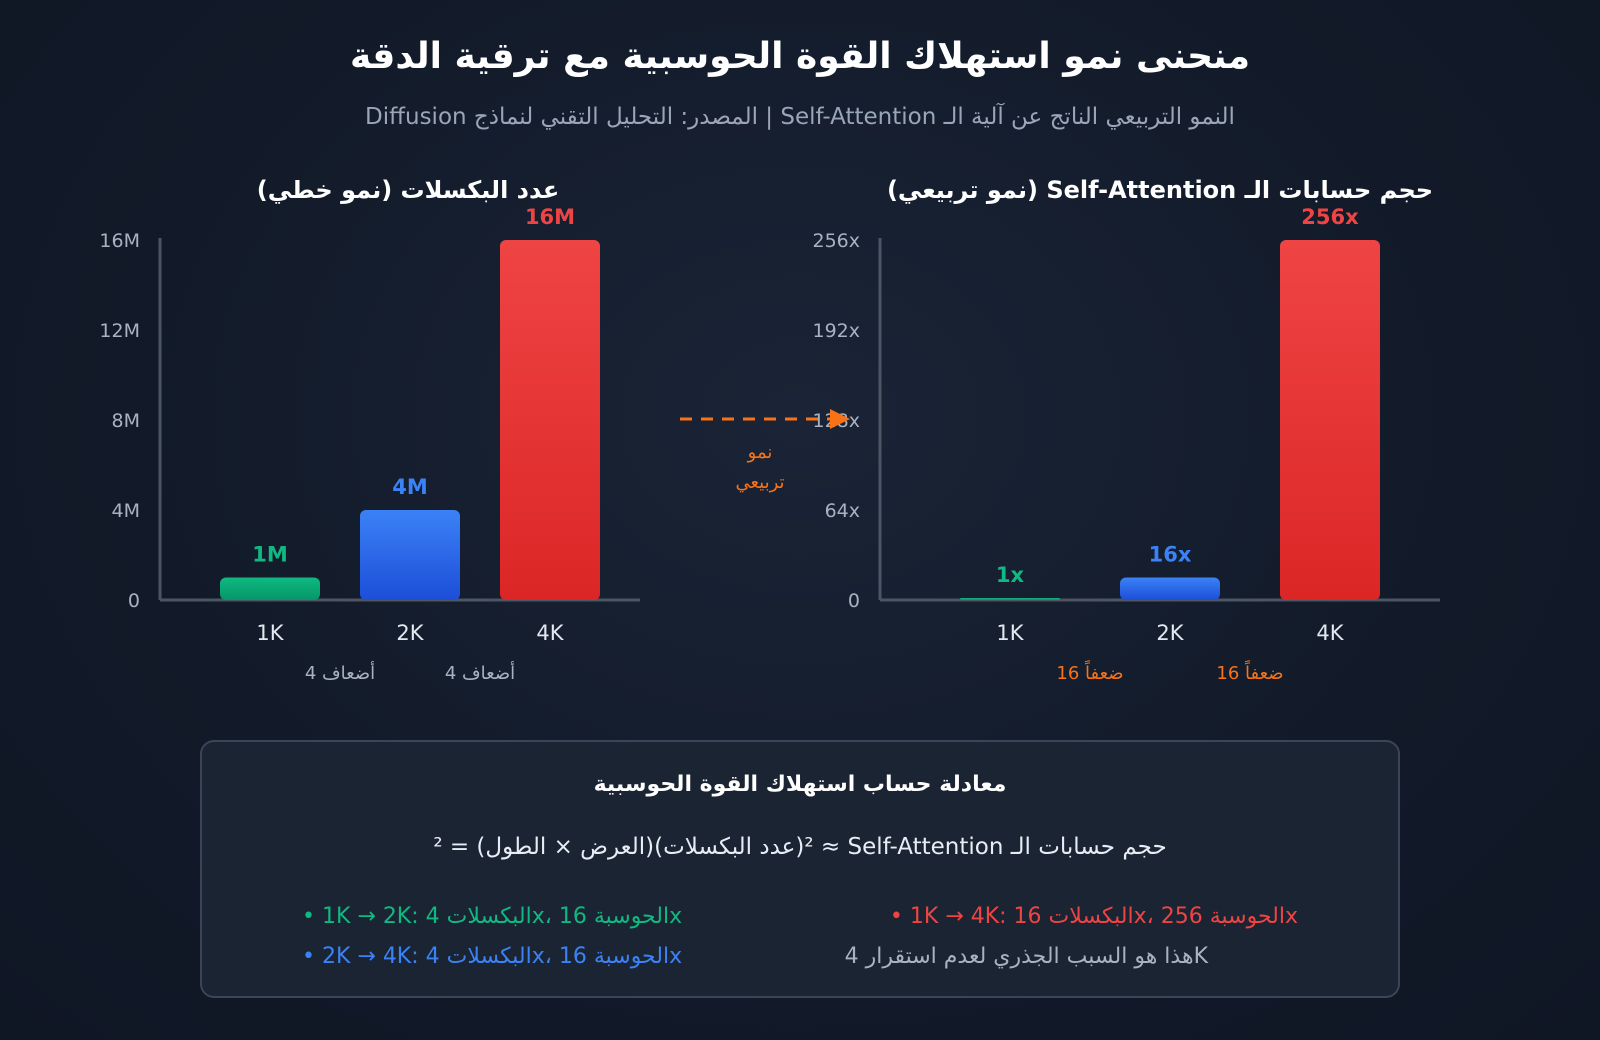  I want to click on chart2-y-tick-label: 64x, so click(842, 511).